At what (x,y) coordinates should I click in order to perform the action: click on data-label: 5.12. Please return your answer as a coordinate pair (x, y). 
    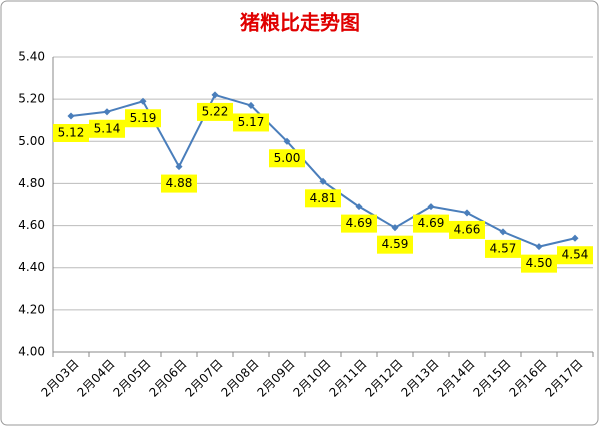
    Looking at the image, I should click on (71, 133).